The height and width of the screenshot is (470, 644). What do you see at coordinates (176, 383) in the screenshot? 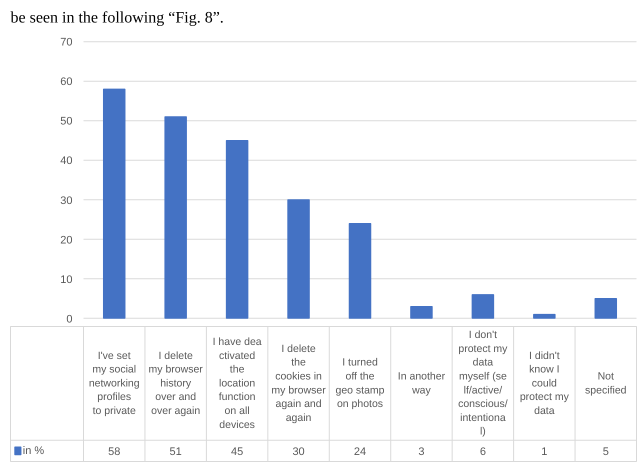
I see `x-tick-label: I delete my browser history over and over again` at bounding box center [176, 383].